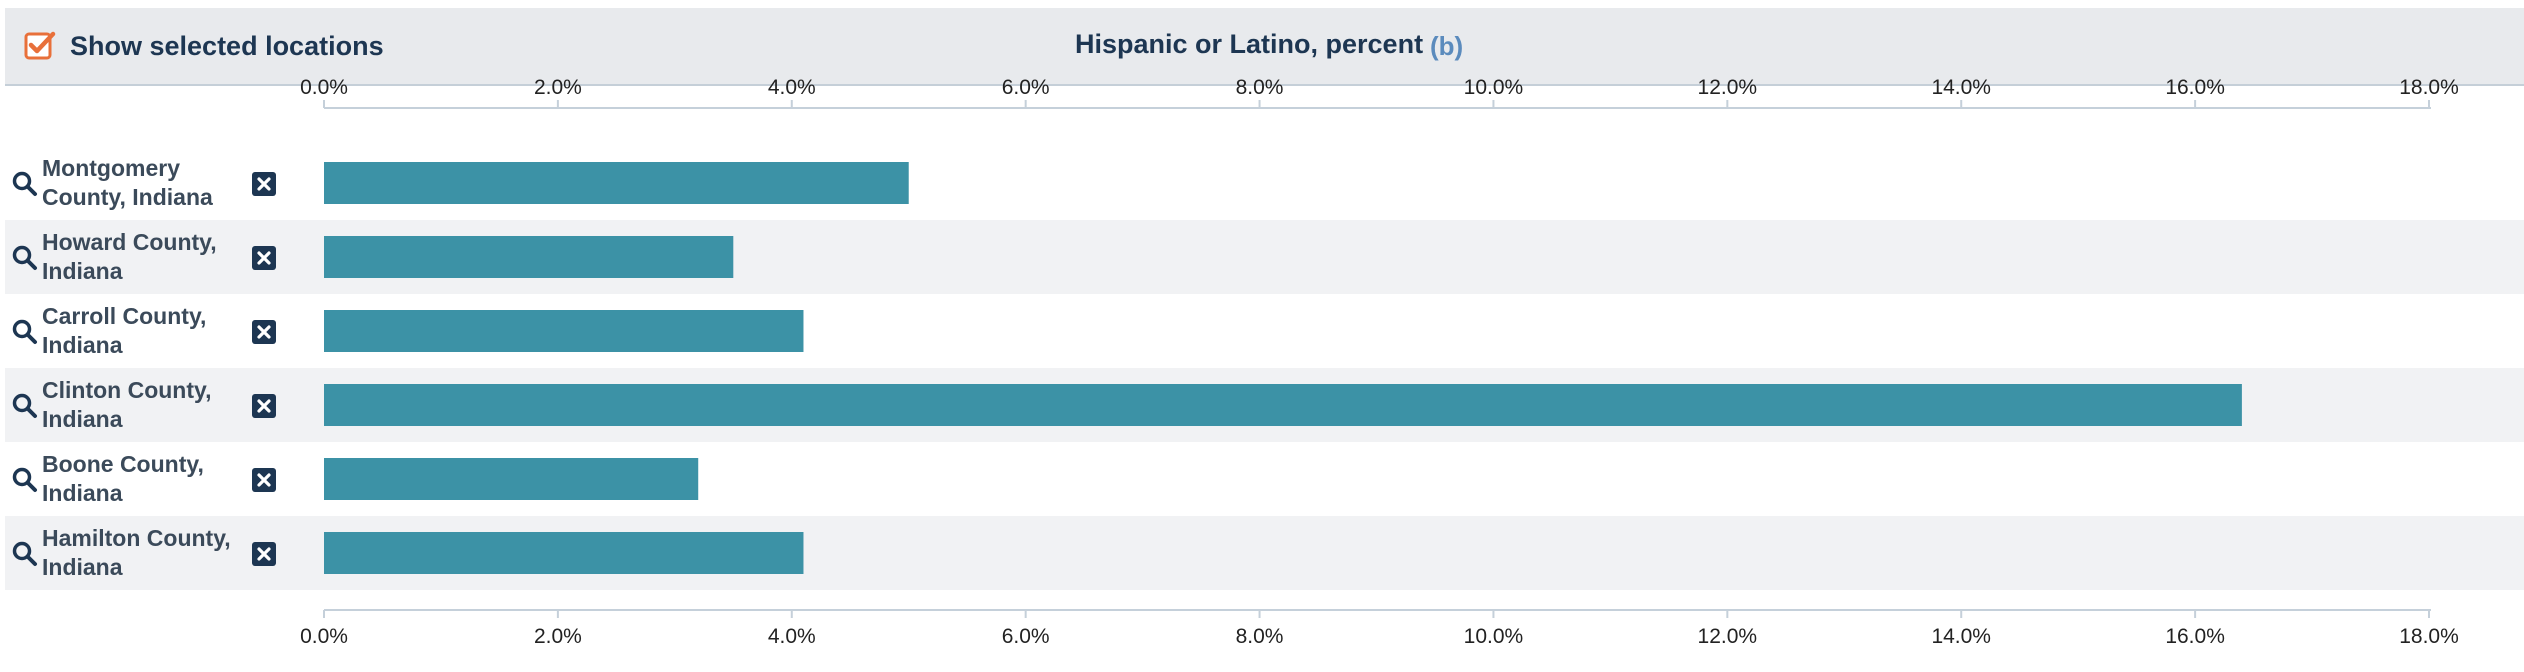 The height and width of the screenshot is (672, 2524). What do you see at coordinates (227, 46) in the screenshot?
I see `show-selected-label: Show selected locations` at bounding box center [227, 46].